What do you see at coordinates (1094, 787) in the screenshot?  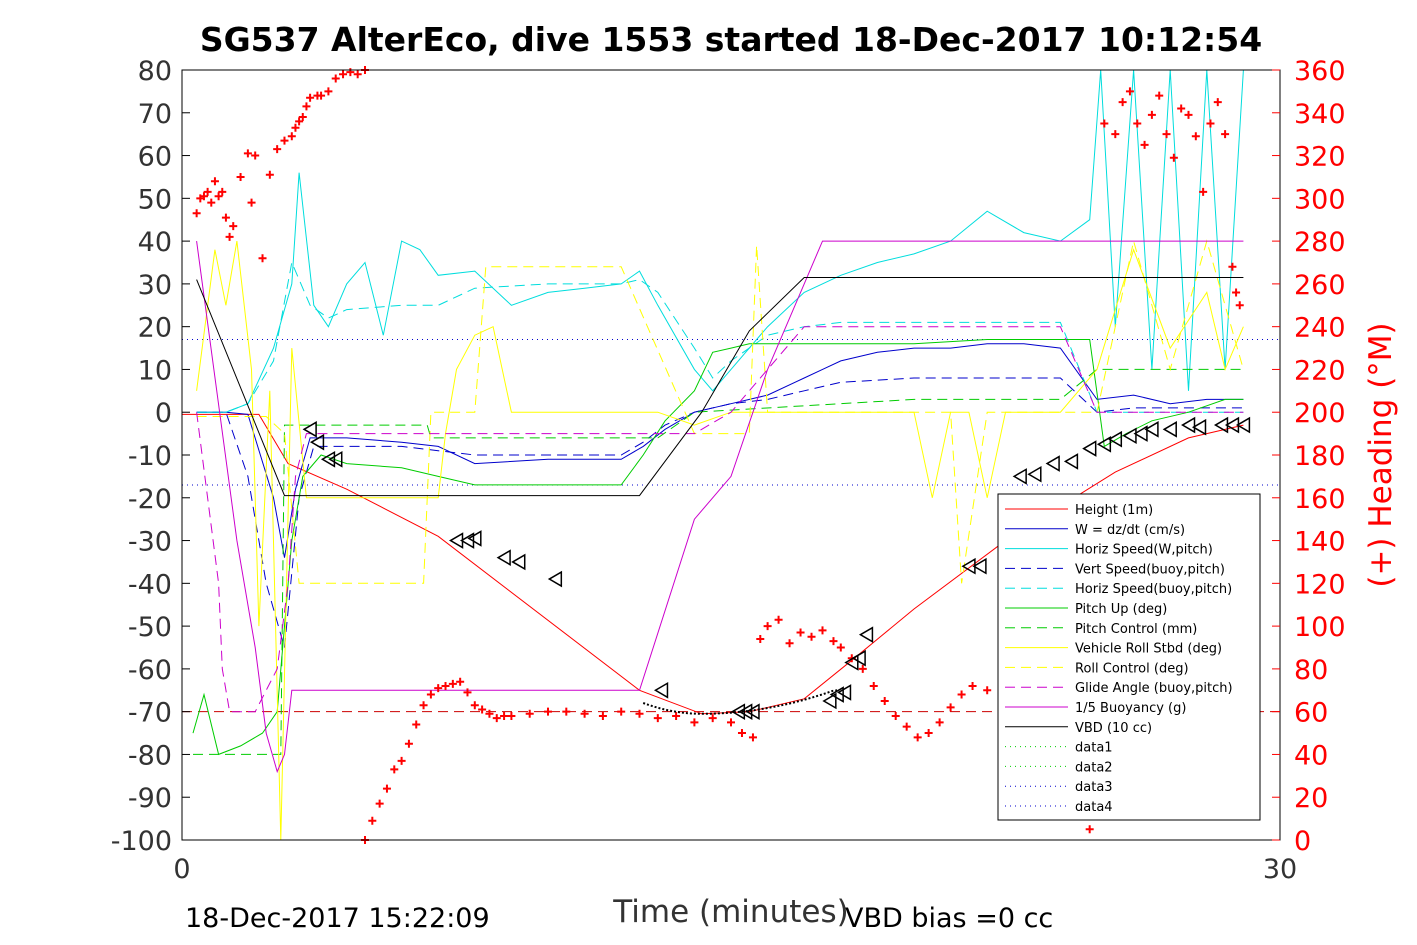 I see `legend-label-data3: data3` at bounding box center [1094, 787].